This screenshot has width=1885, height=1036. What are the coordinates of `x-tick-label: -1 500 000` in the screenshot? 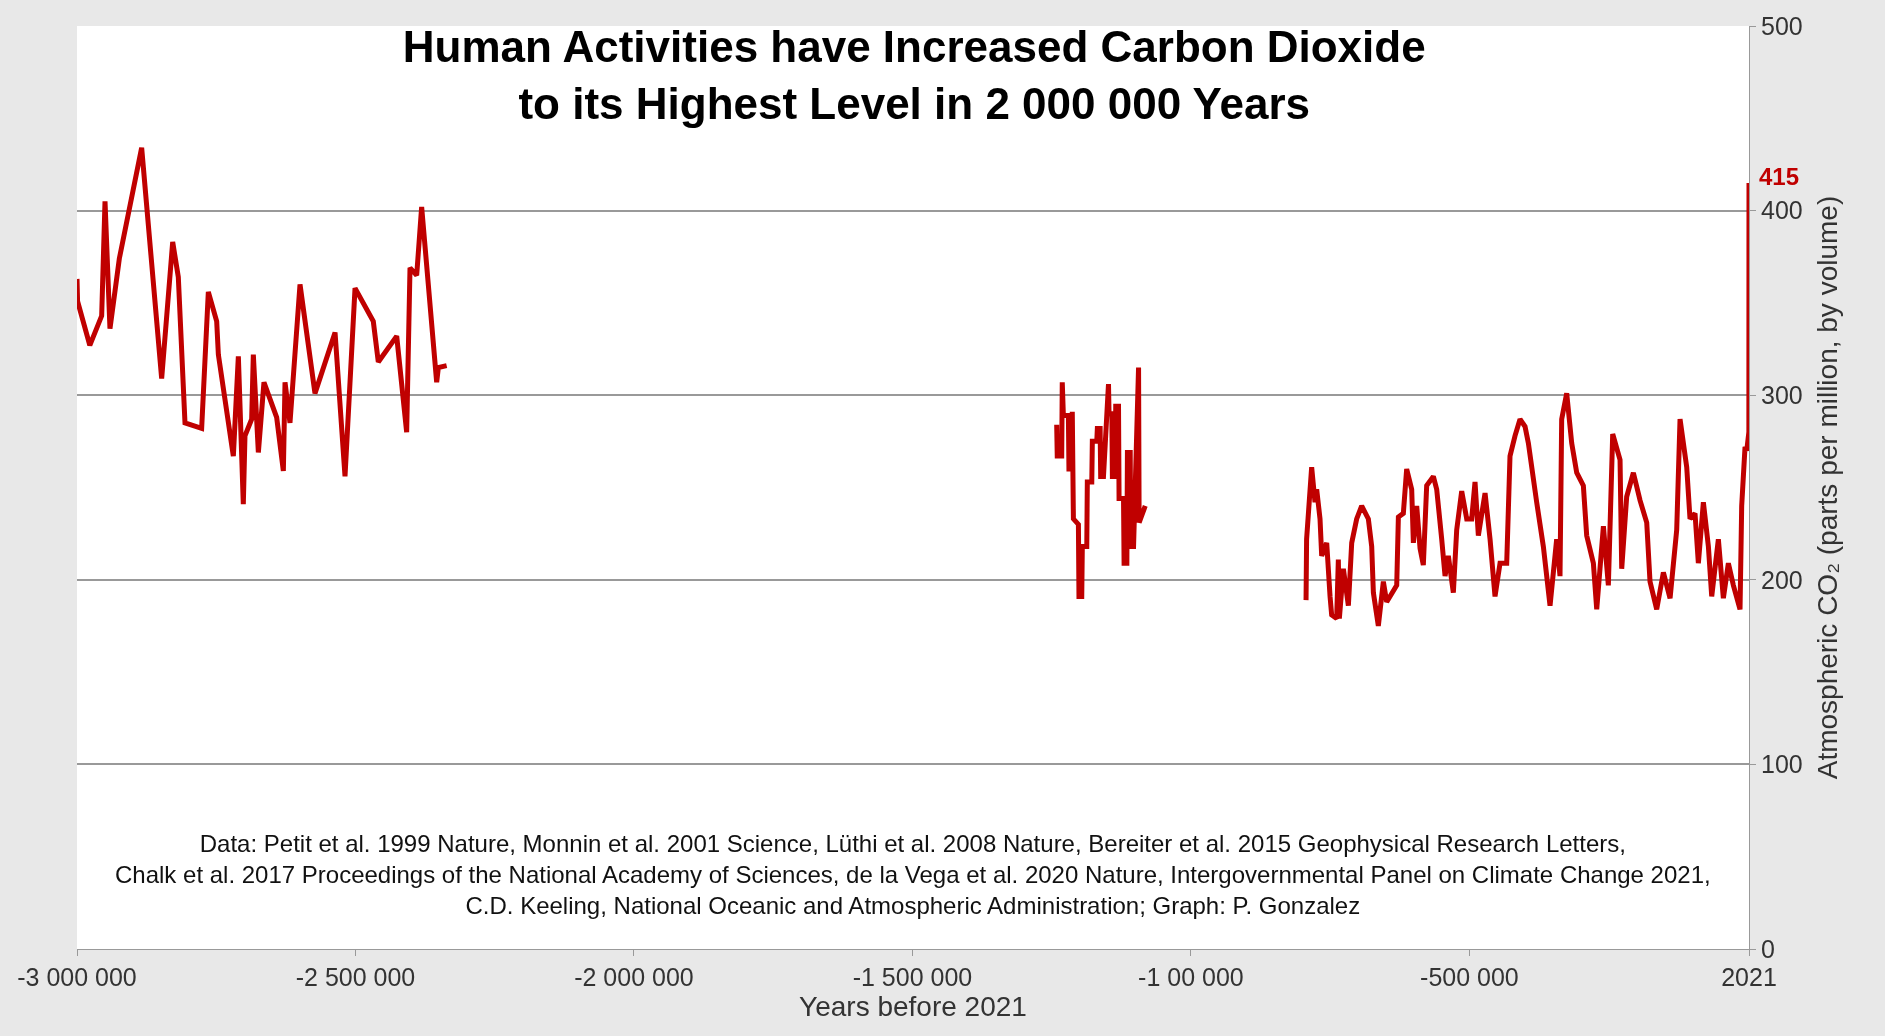 It's located at (912, 977).